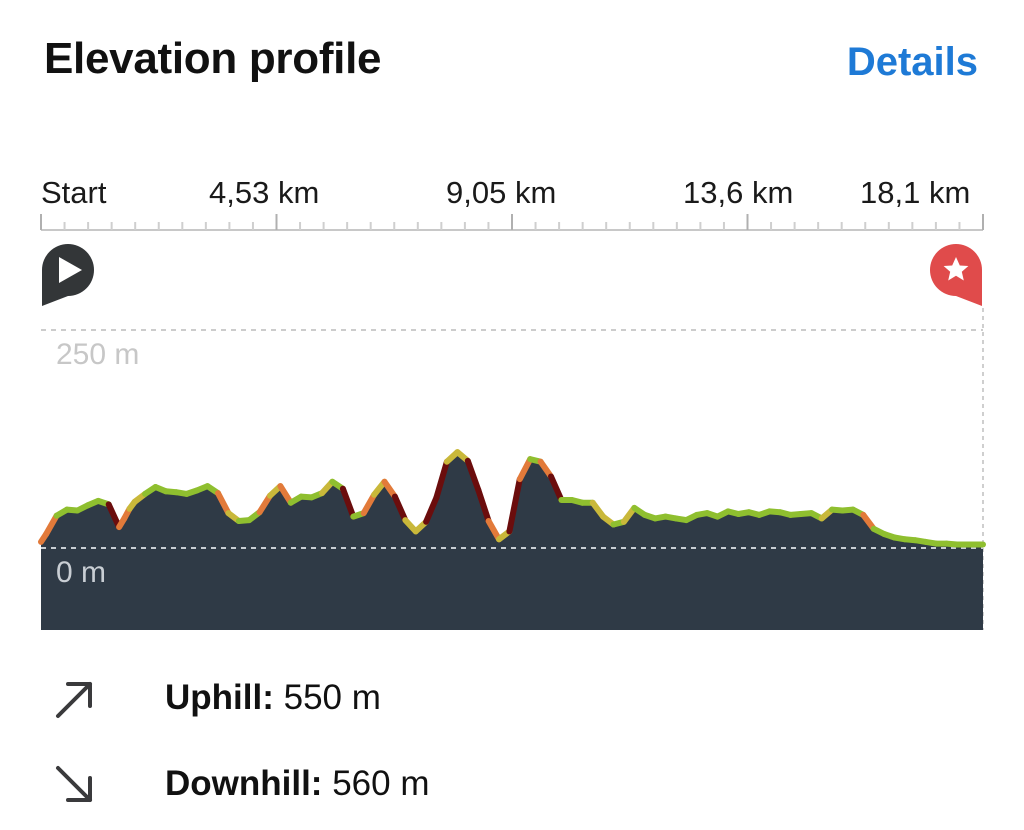  What do you see at coordinates (81, 572) in the screenshot?
I see `y-tick-label-0: 0 m` at bounding box center [81, 572].